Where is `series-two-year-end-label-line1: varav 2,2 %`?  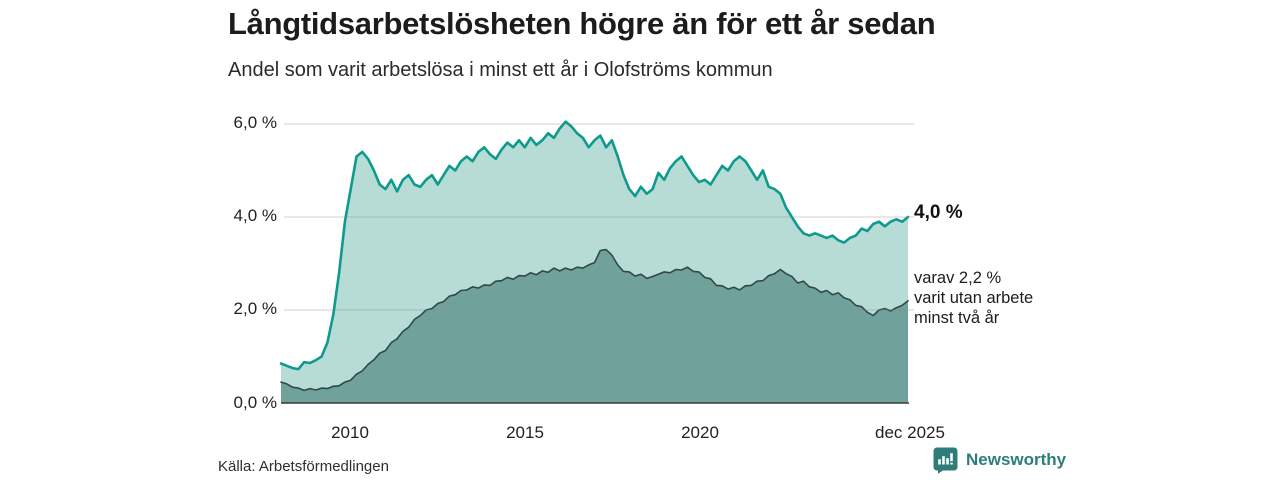 series-two-year-end-label-line1: varav 2,2 % is located at coordinates (958, 278).